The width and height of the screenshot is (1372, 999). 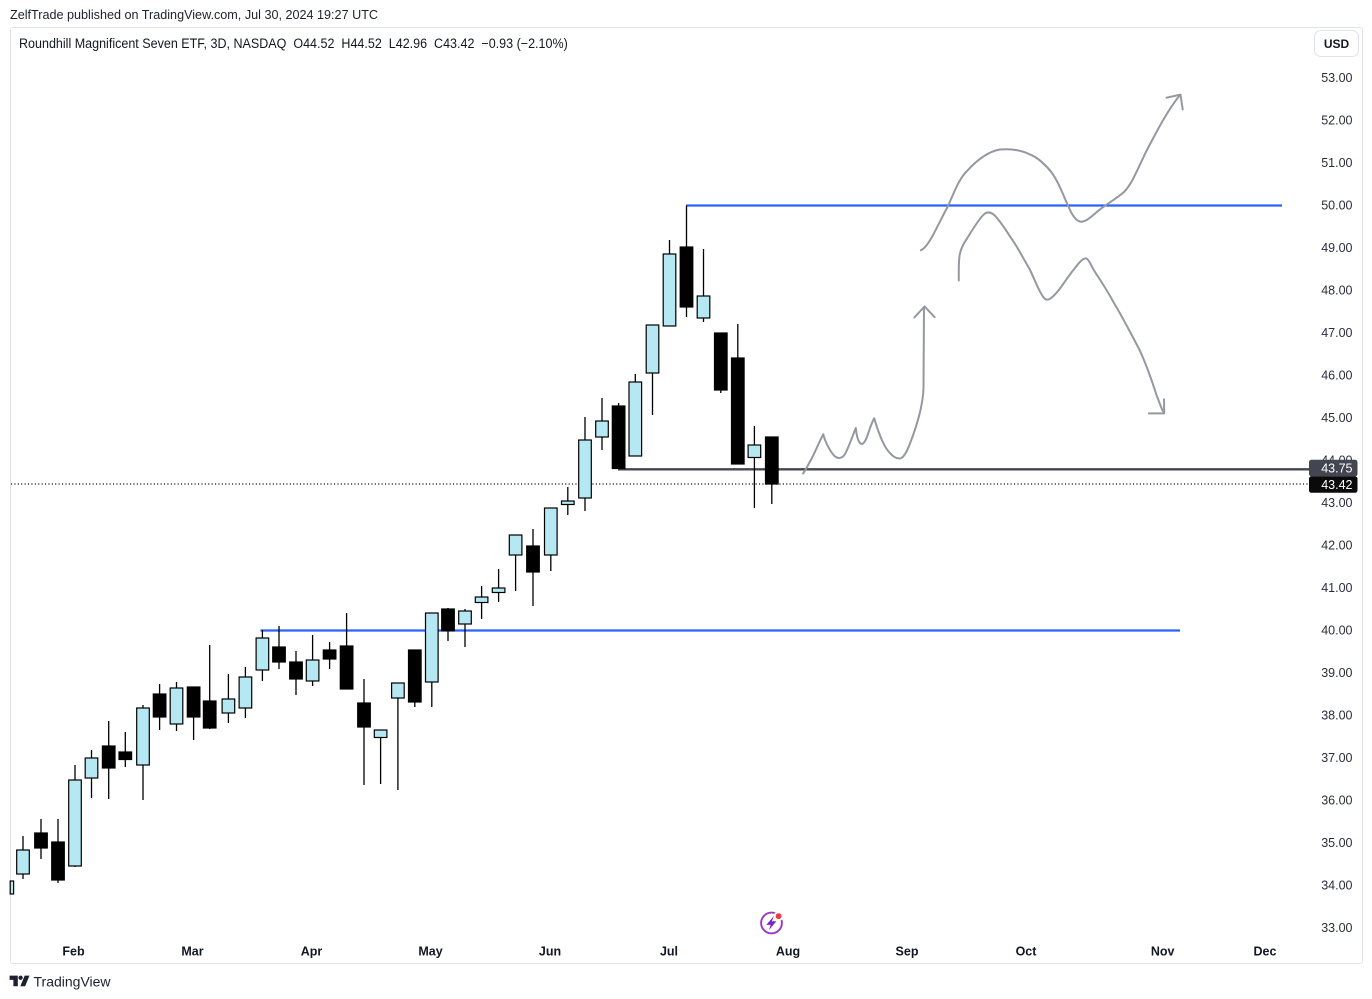 I want to click on svg-text: 33.00, so click(x=1336, y=928).